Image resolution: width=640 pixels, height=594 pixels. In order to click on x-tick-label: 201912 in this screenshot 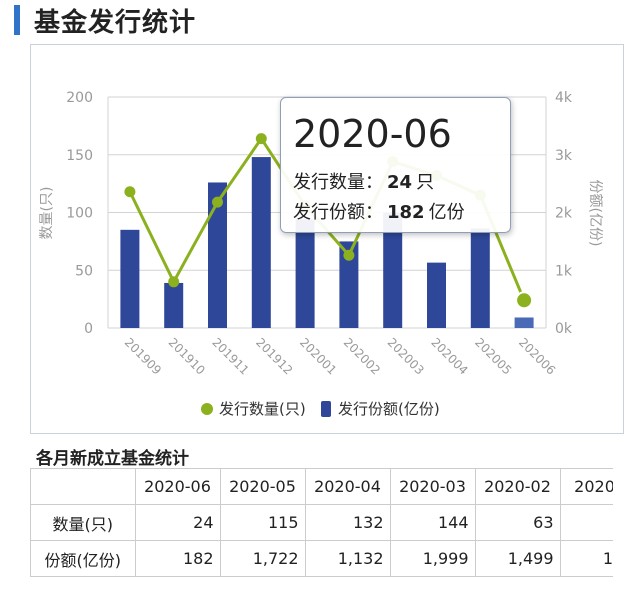, I will do `click(274, 356)`.